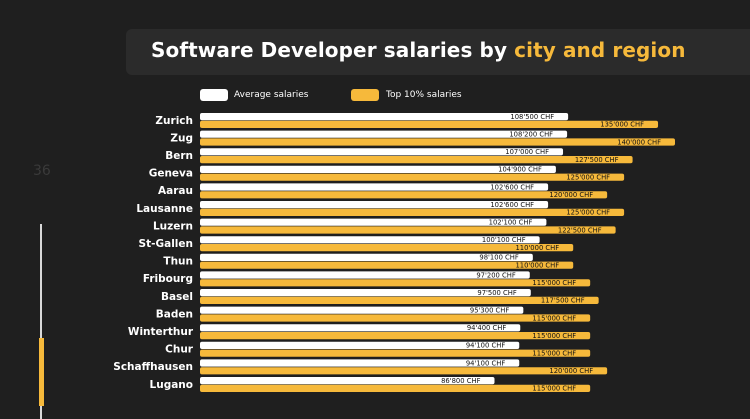  I want to click on city-label-winterthur: Winterthur, so click(161, 332).